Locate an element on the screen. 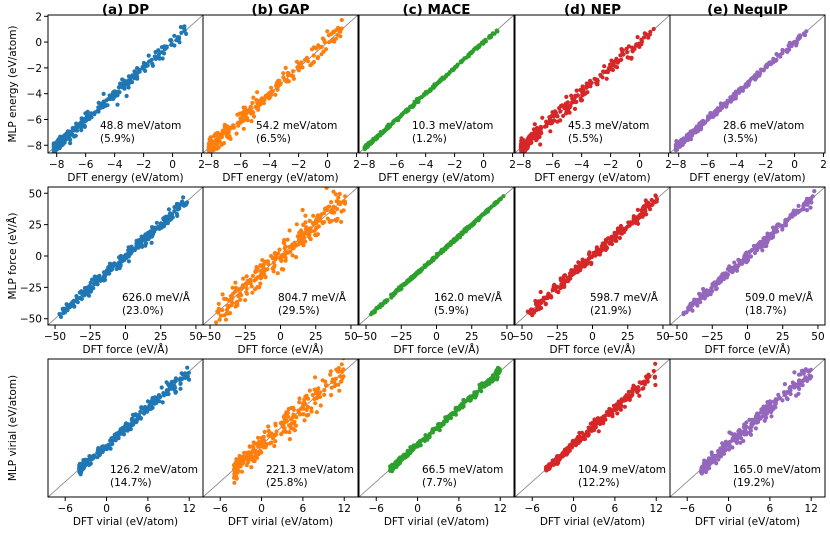  x-tick-label: −8 is located at coordinates (367, 165).